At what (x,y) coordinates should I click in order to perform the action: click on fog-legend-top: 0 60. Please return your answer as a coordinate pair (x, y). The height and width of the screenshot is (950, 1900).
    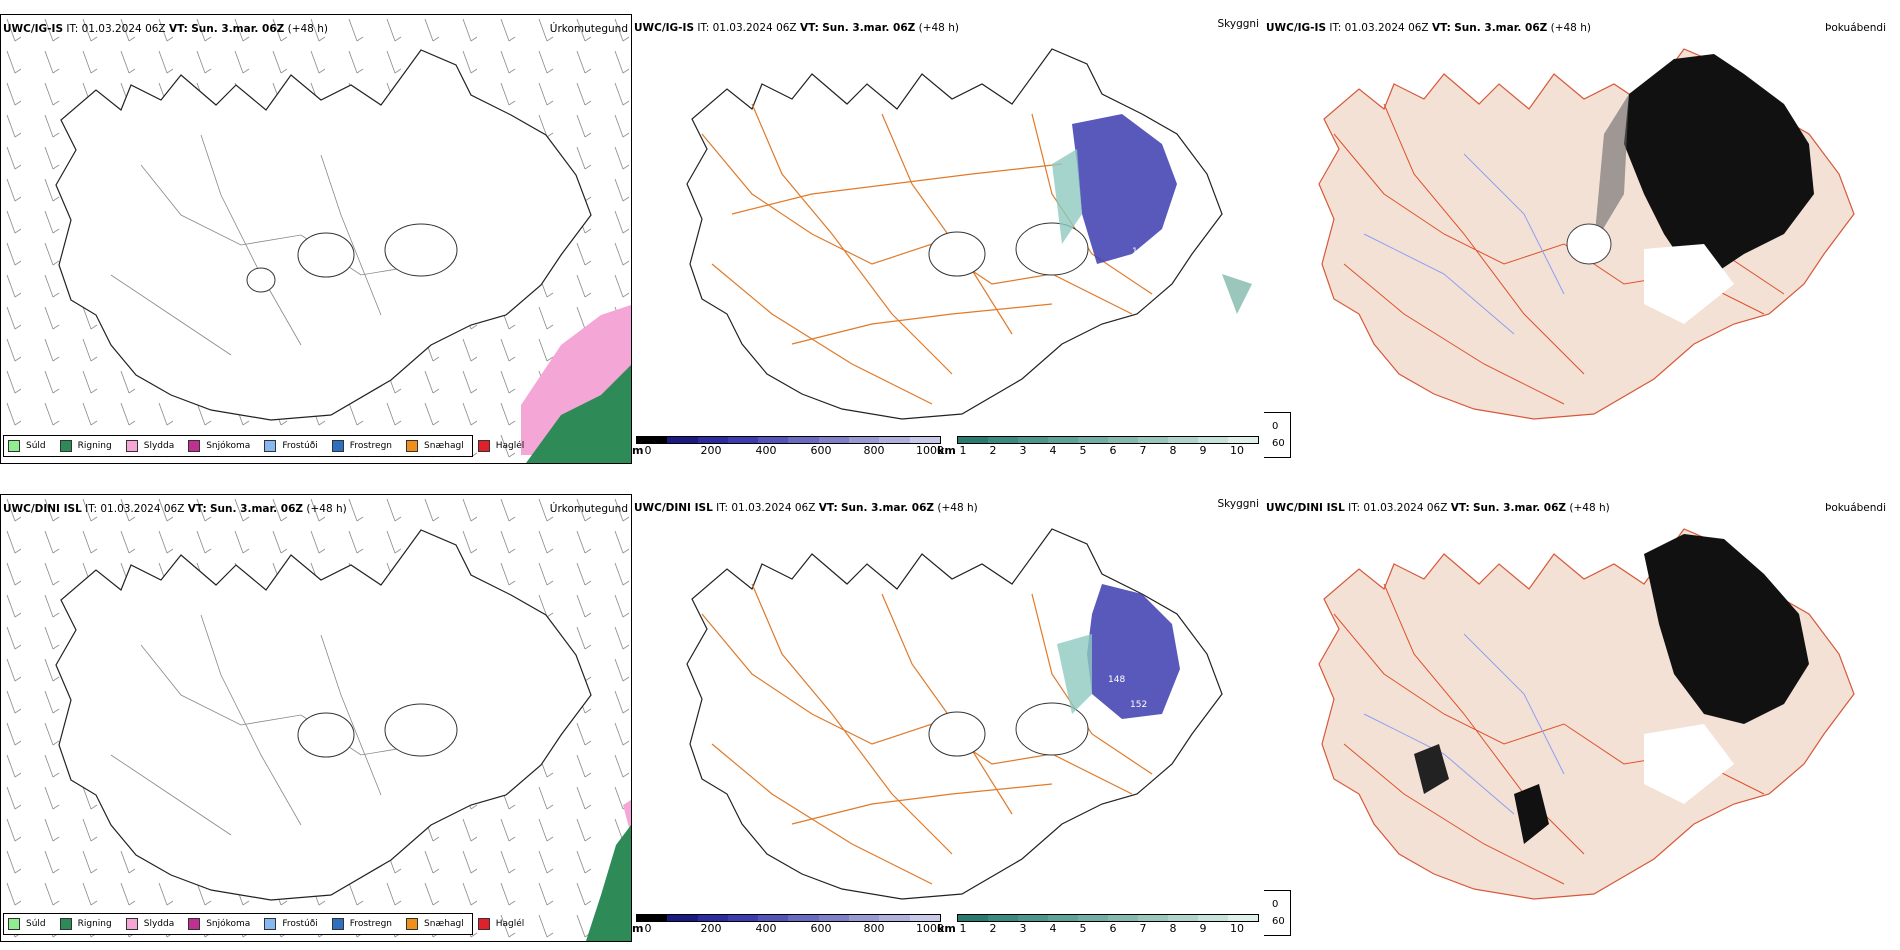
    Looking at the image, I should click on (1277, 435).